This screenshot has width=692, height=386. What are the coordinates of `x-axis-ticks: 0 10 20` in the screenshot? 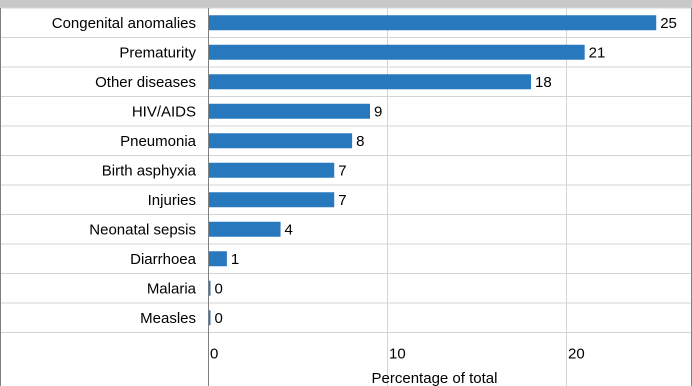 It's located at (397, 354).